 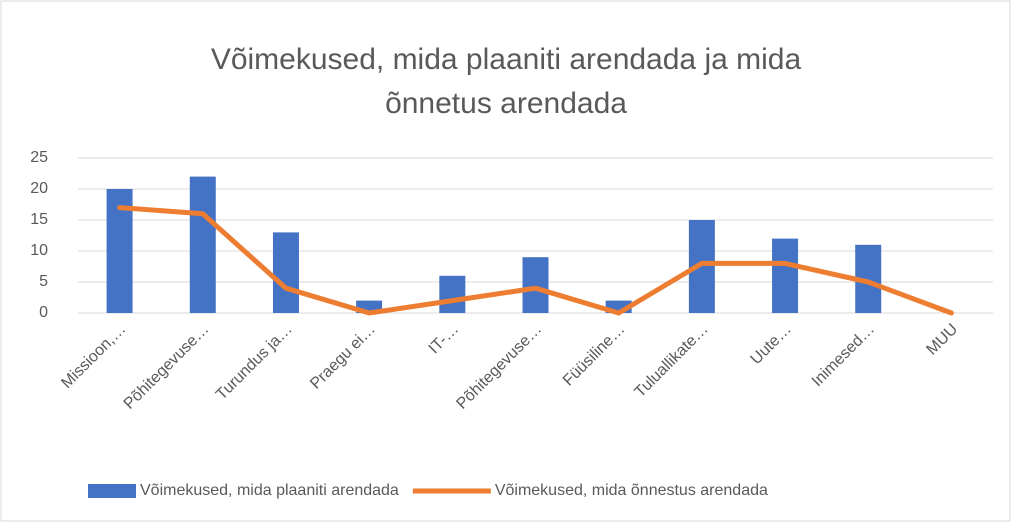 What do you see at coordinates (39, 219) in the screenshot?
I see `y-tick-label: 15` at bounding box center [39, 219].